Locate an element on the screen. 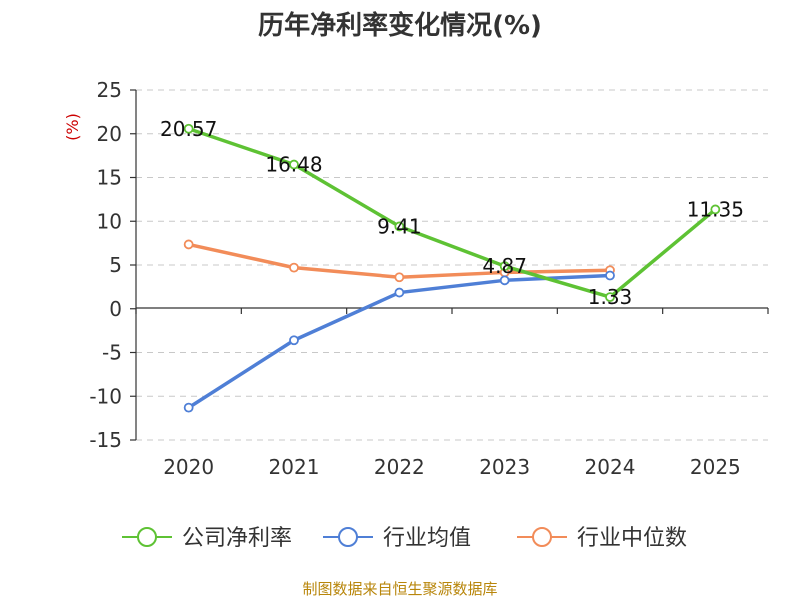  y-tick-label: 15 is located at coordinates (109, 178).